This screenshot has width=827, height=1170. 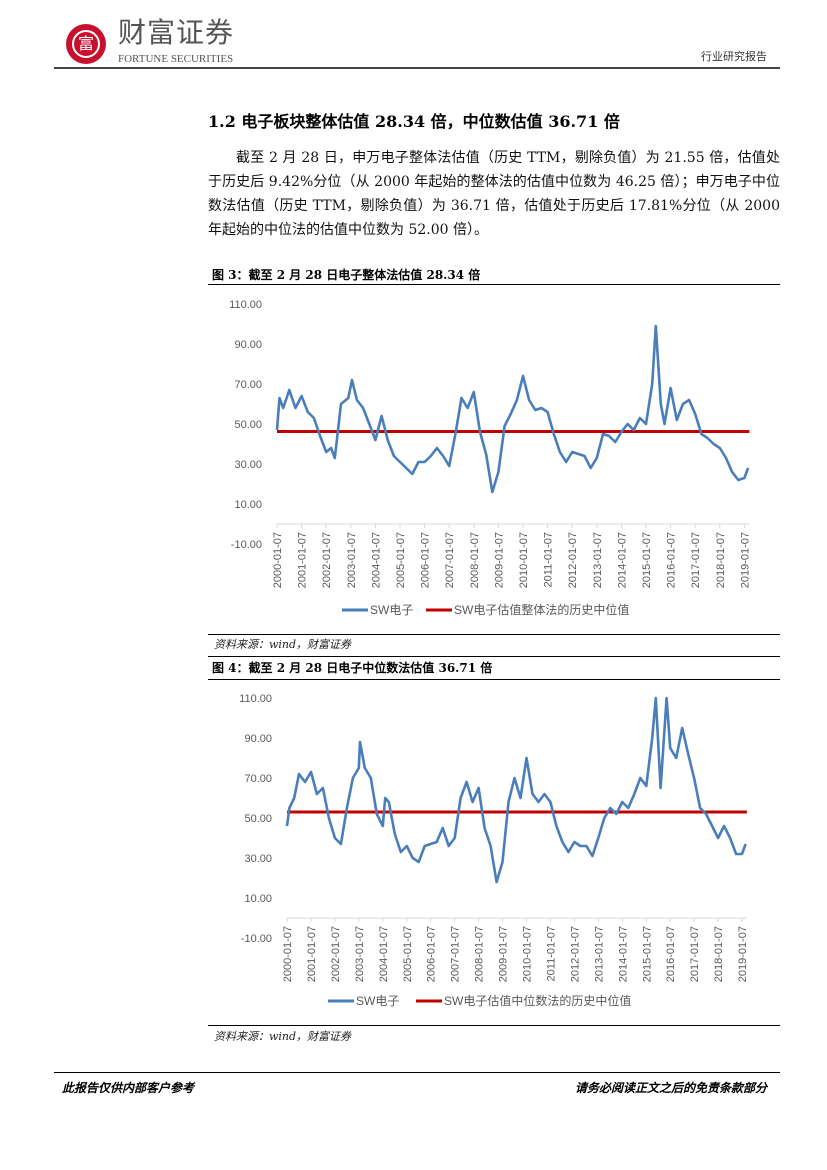 What do you see at coordinates (352, 668) in the screenshot?
I see `figure-4-title: 图 4：截至 2 月 28 日电子中位数法估值 36.71 倍` at bounding box center [352, 668].